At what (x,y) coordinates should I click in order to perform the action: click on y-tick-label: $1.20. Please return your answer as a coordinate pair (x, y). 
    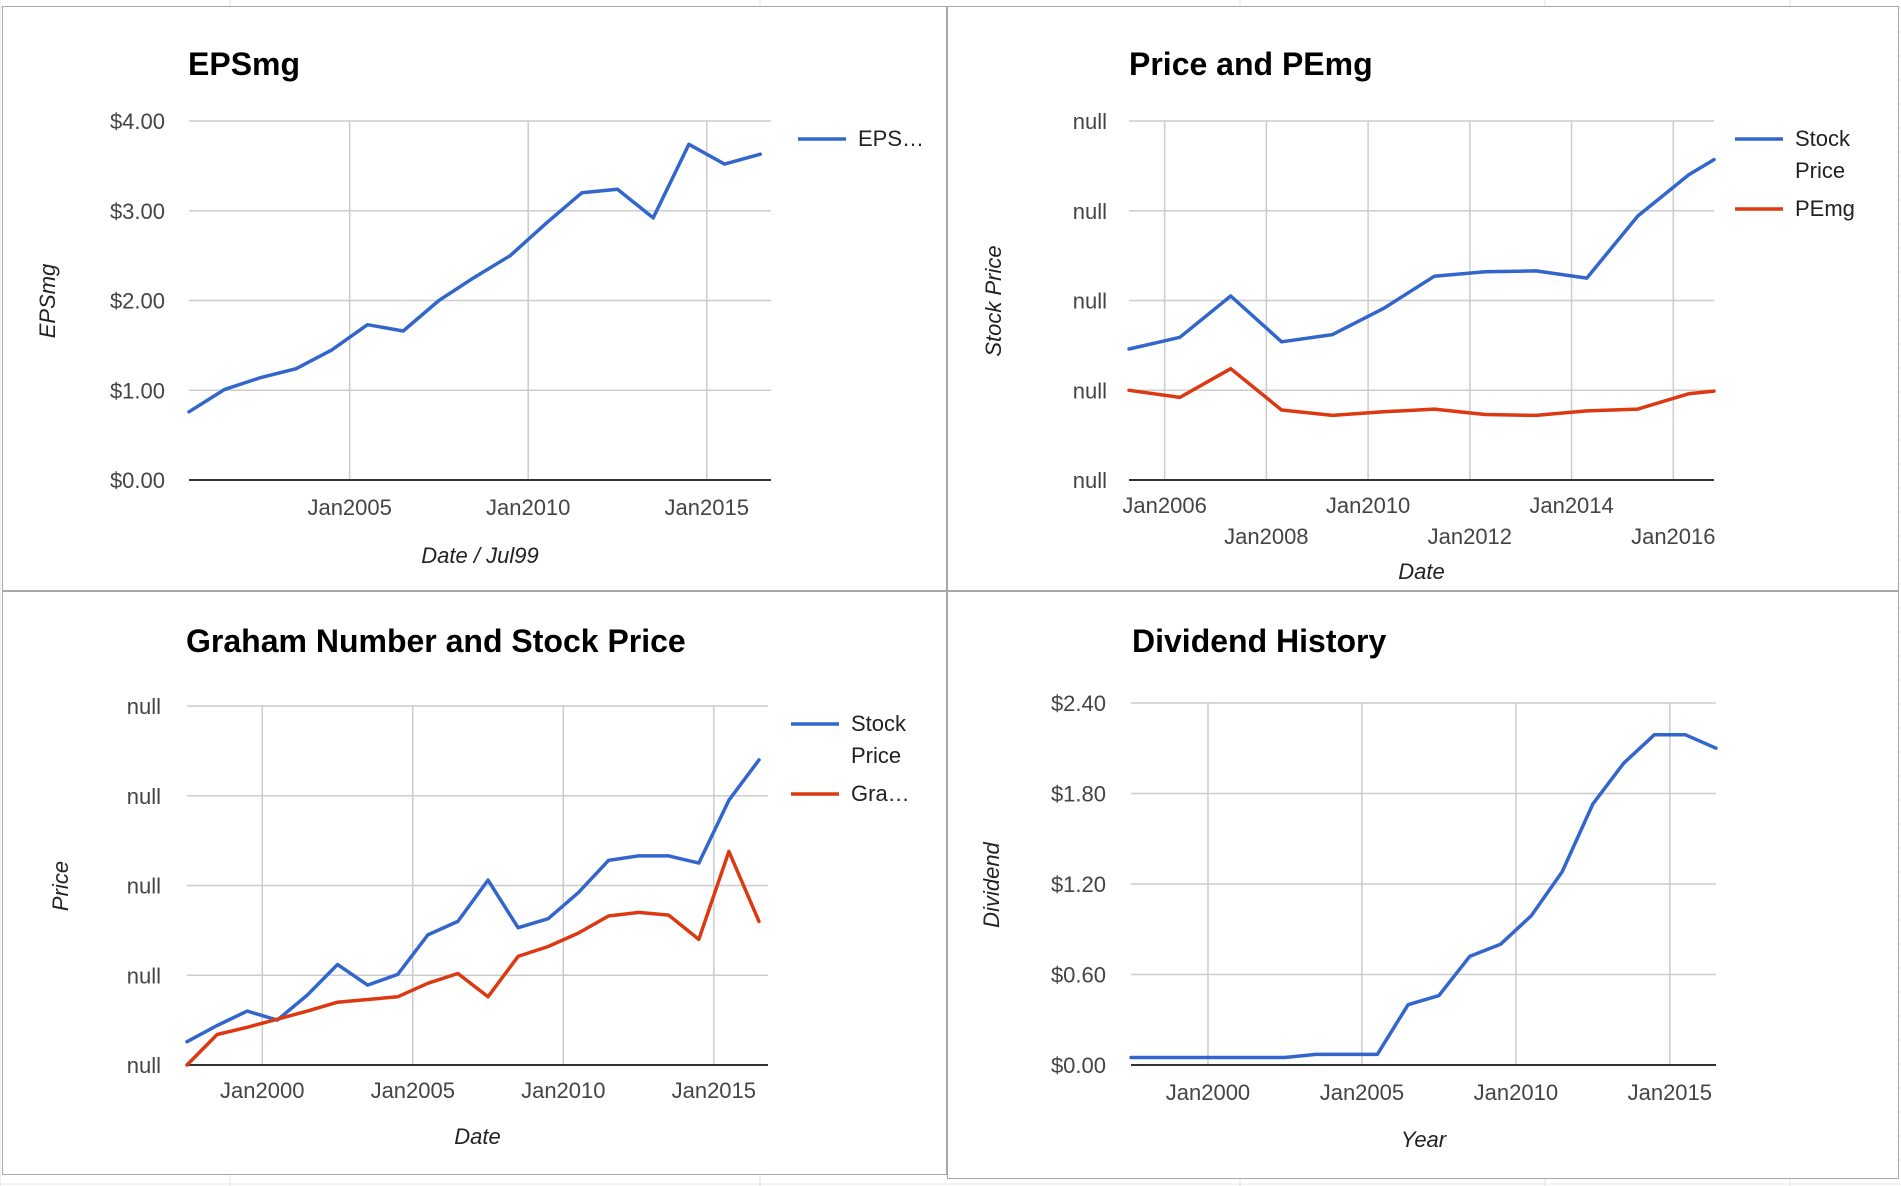
    Looking at the image, I should click on (1078, 884).